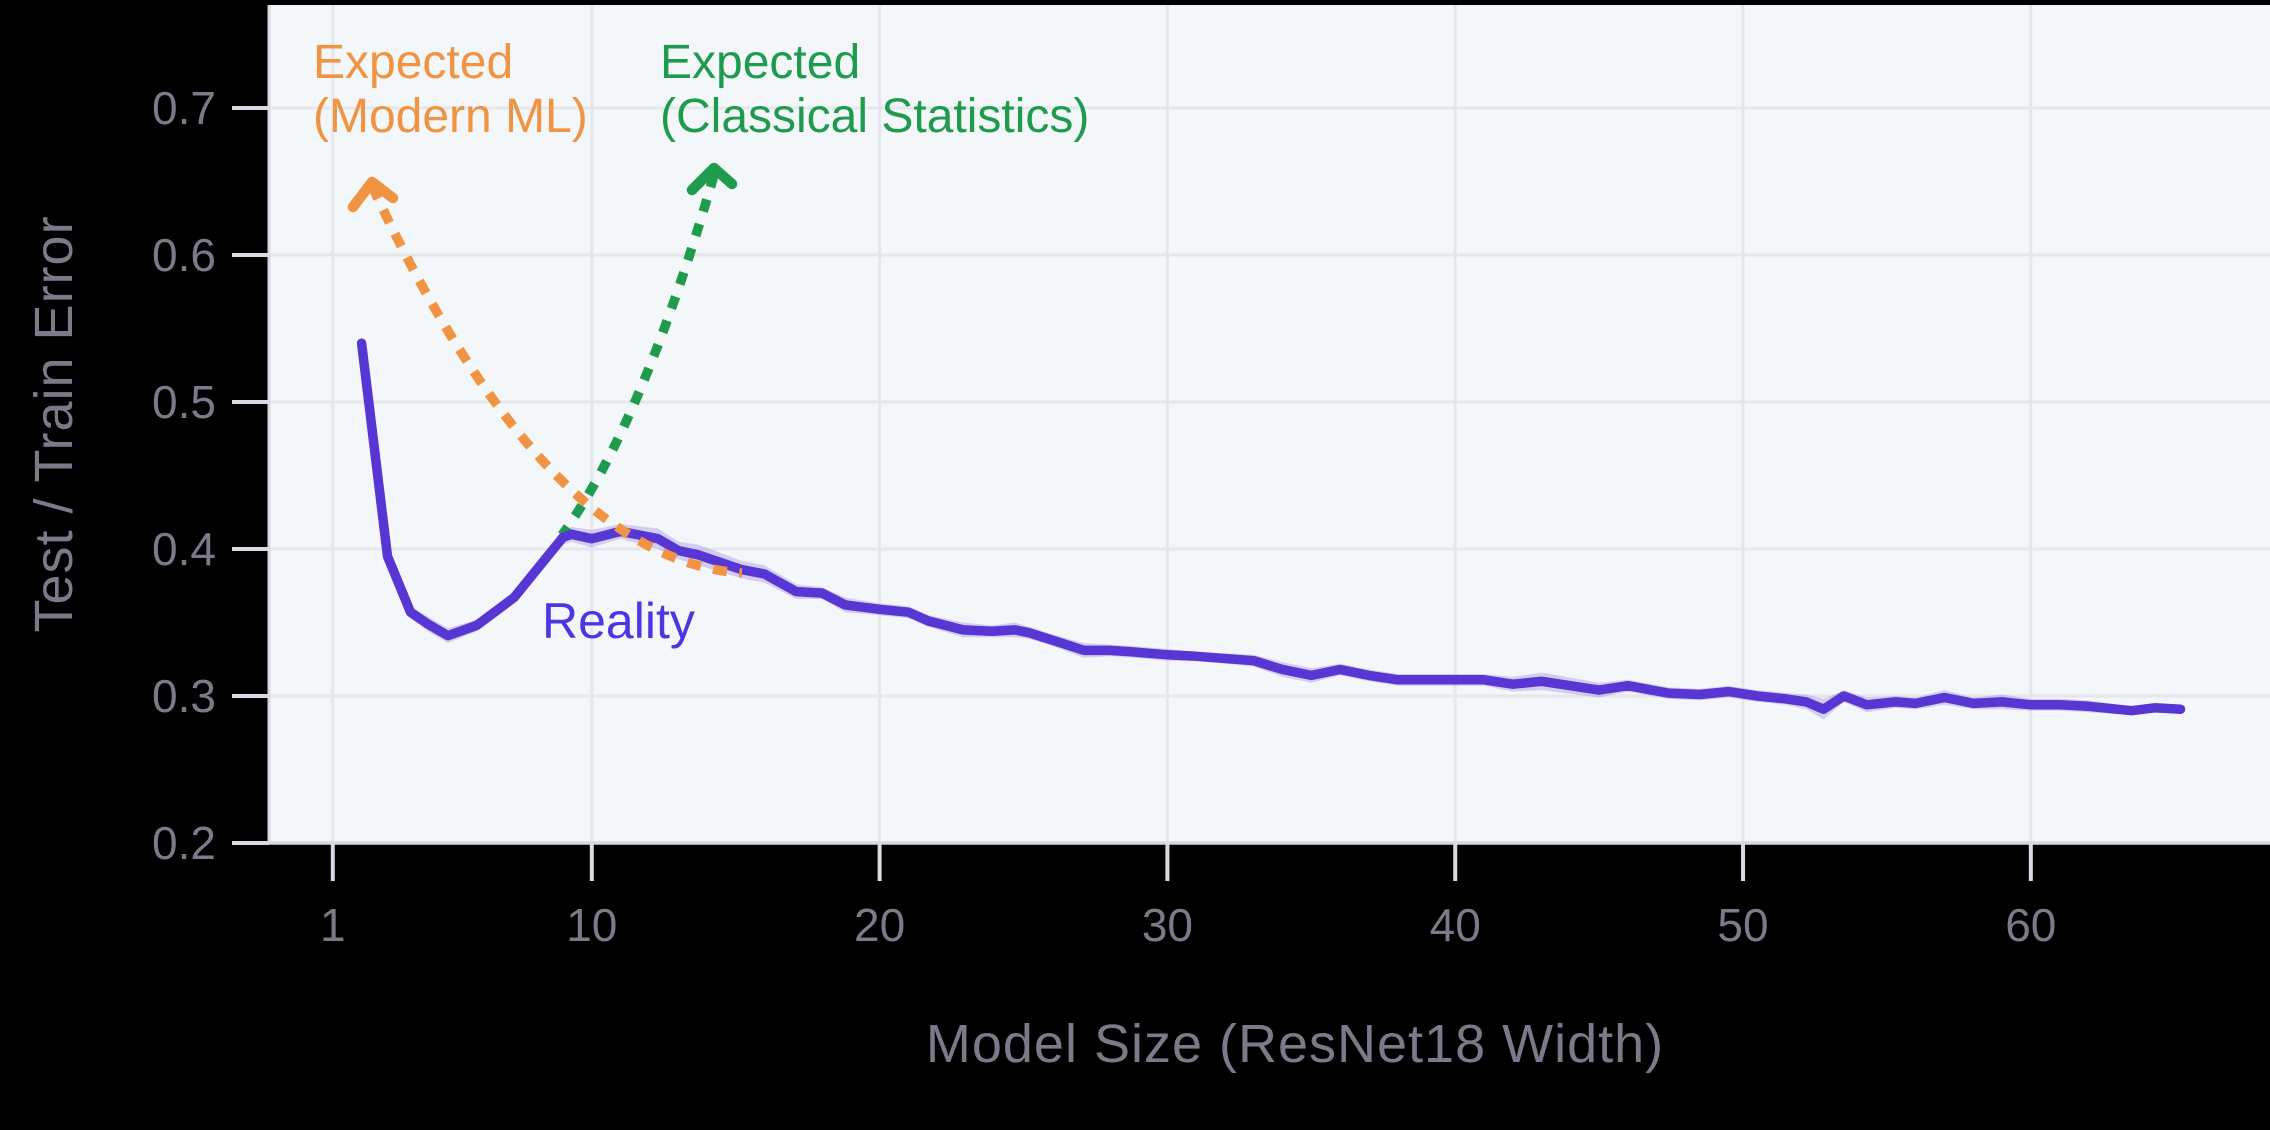 Image resolution: width=2270 pixels, height=1130 pixels. What do you see at coordinates (712, 179) in the screenshot?
I see `classical-statistics-arrowhead` at bounding box center [712, 179].